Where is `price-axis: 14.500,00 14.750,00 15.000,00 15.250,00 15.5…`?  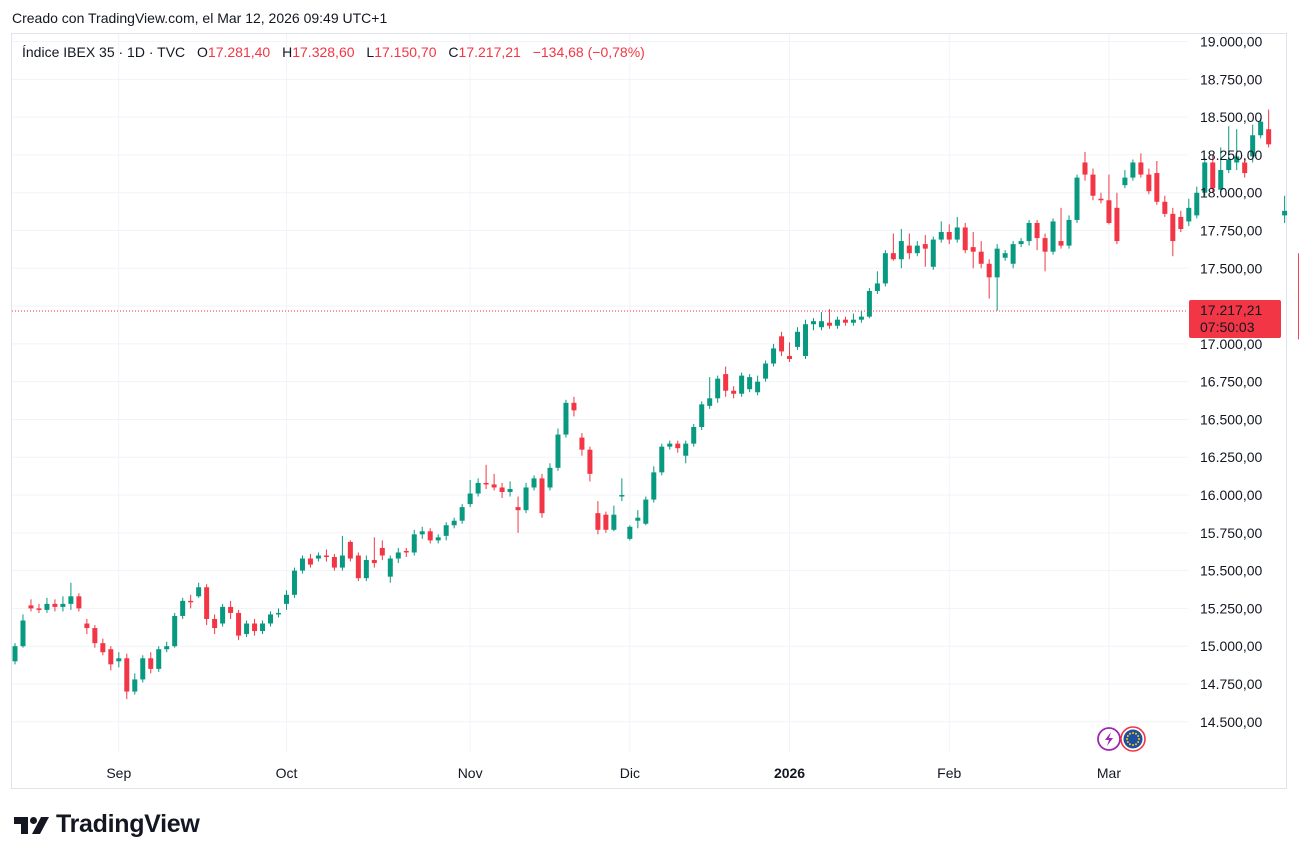 price-axis: 14.500,00 14.750,00 15.000,00 15.250,00 15.5… is located at coordinates (1231, 382).